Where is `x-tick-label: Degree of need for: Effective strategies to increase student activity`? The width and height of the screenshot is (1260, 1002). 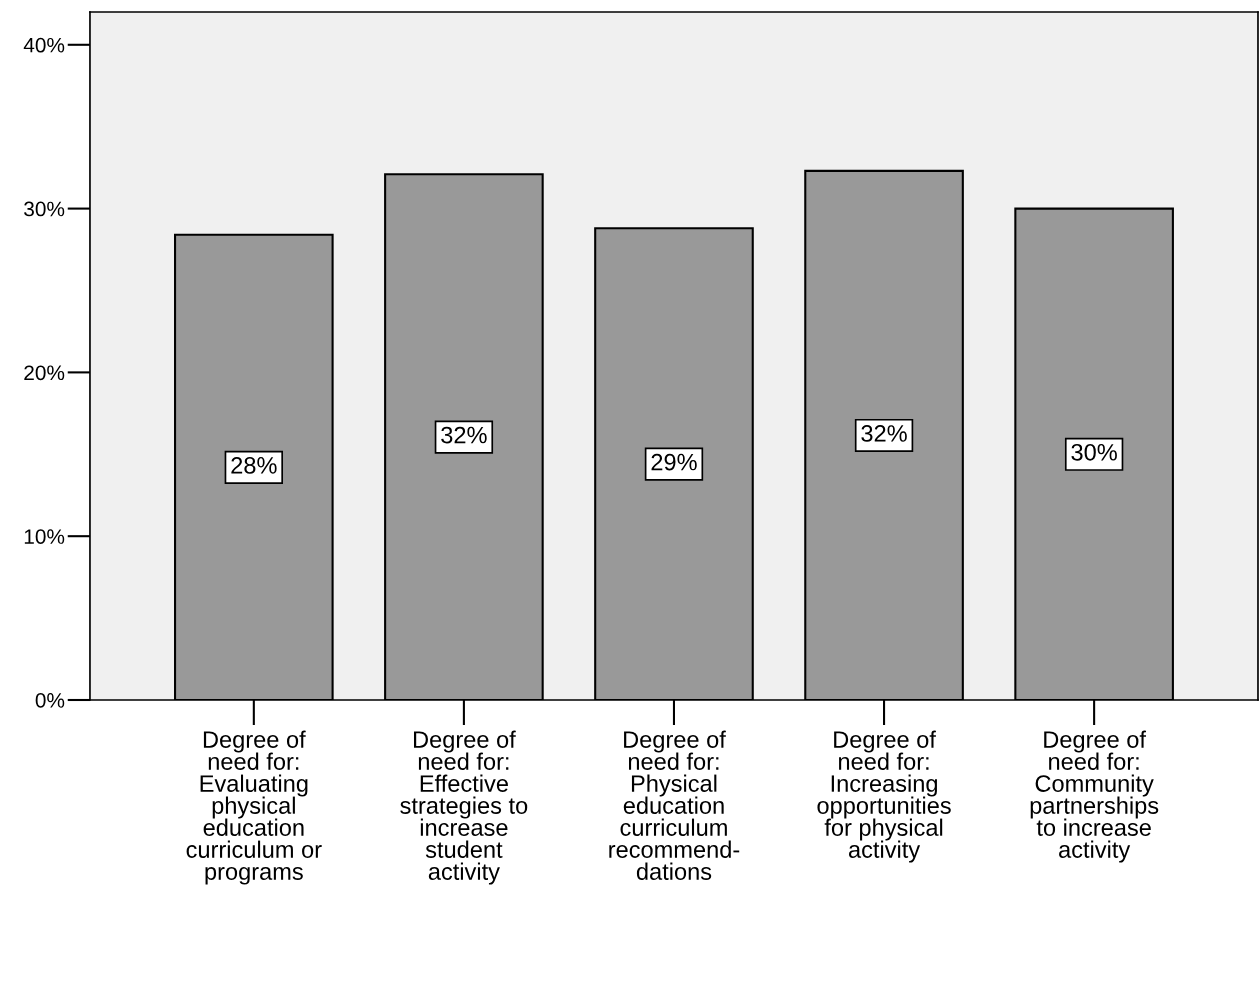
x-tick-label: Degree of need for: Effective strategies to increase student activity is located at coordinates (464, 807).